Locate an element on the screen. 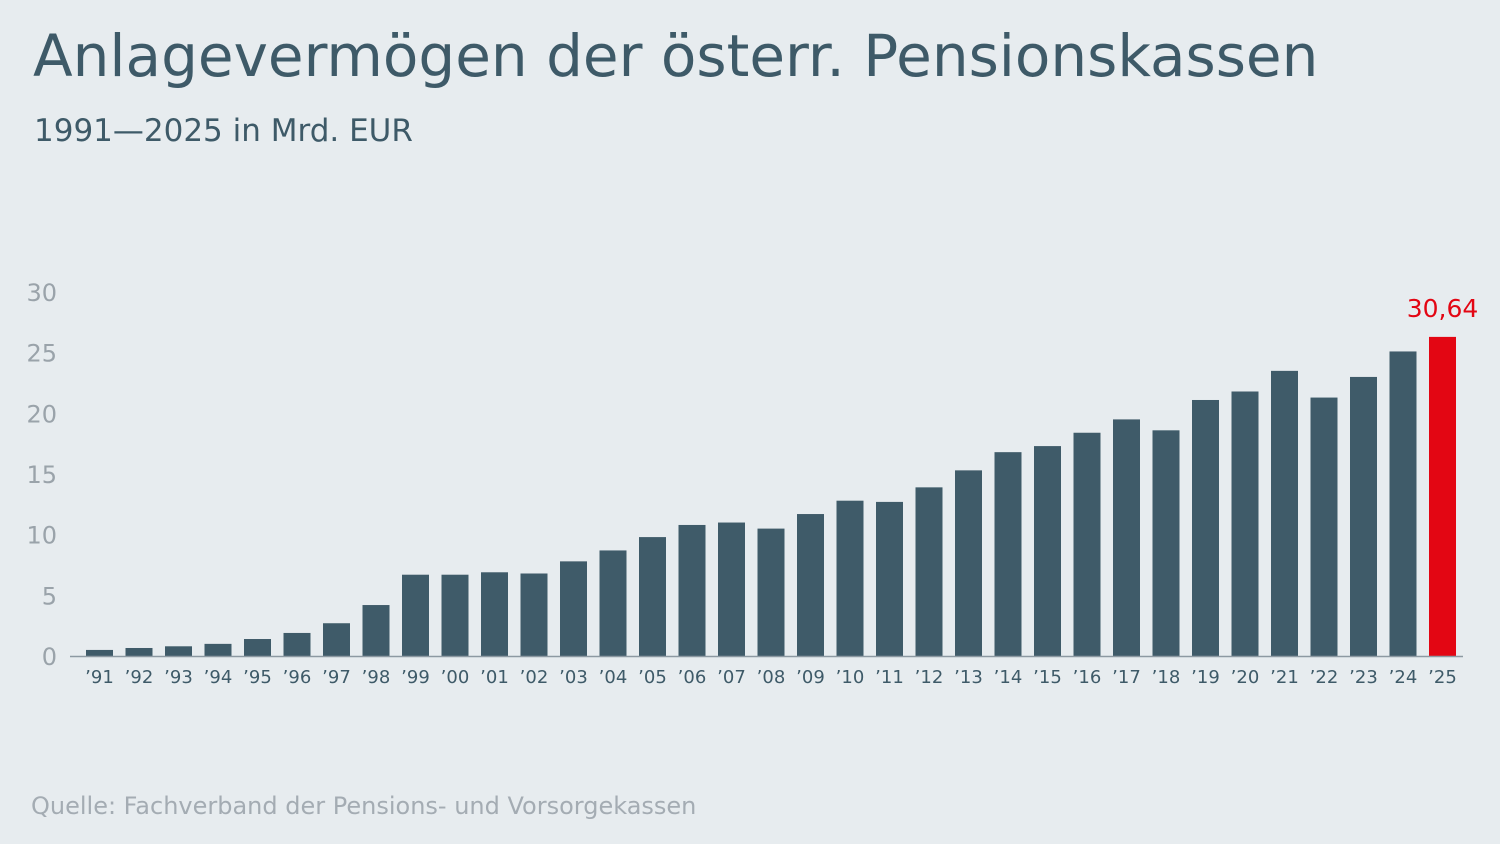 This screenshot has width=1500, height=844. x-tick-label: ’11 is located at coordinates (889, 677).